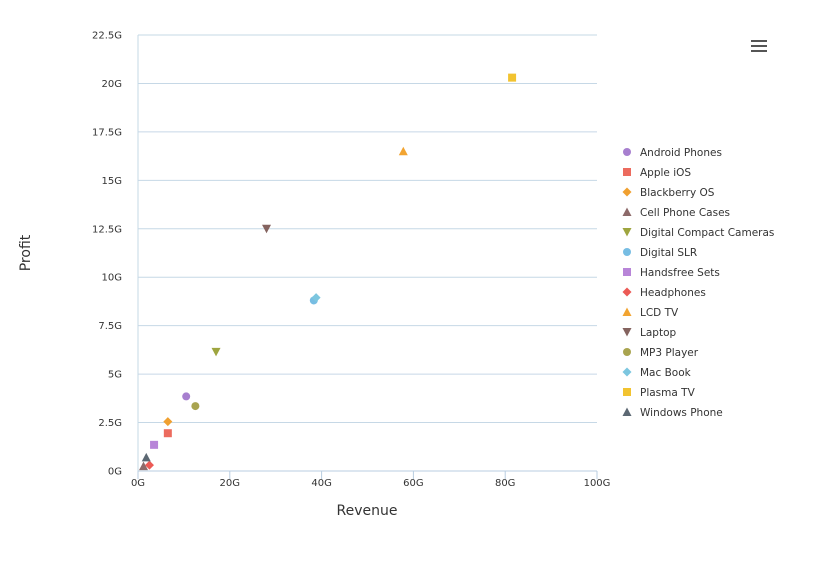 The image size is (828, 573). Describe the element at coordinates (673, 293) in the screenshot. I see `legend-label: Headphones` at that location.